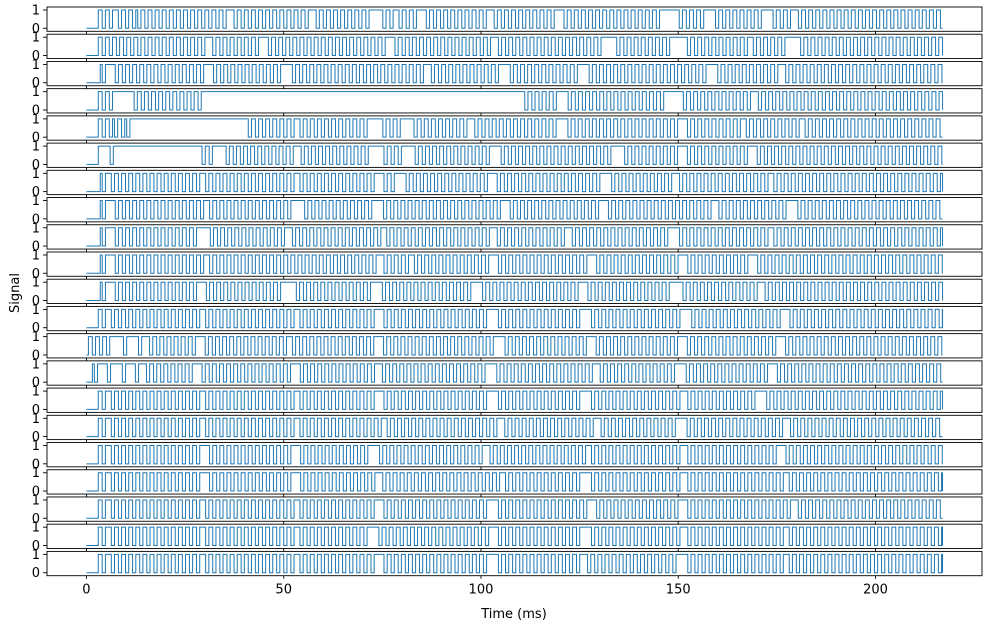  Describe the element at coordinates (36, 328) in the screenshot. I see `y-tick-label-12-0: 0` at that location.